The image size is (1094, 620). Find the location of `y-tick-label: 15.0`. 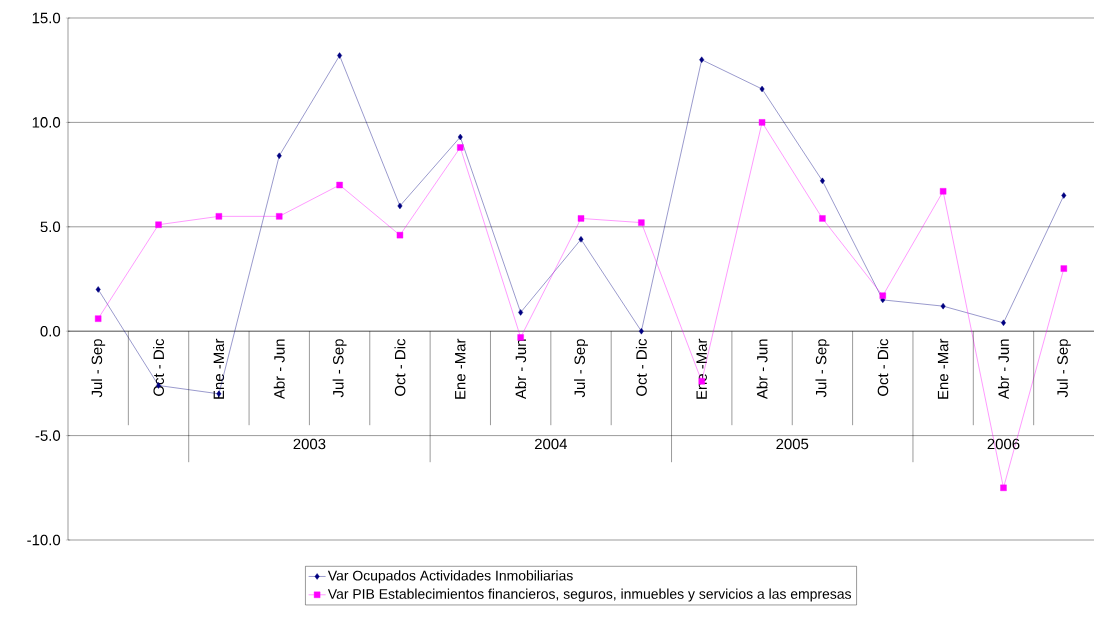

y-tick-label: 15.0 is located at coordinates (46, 18).